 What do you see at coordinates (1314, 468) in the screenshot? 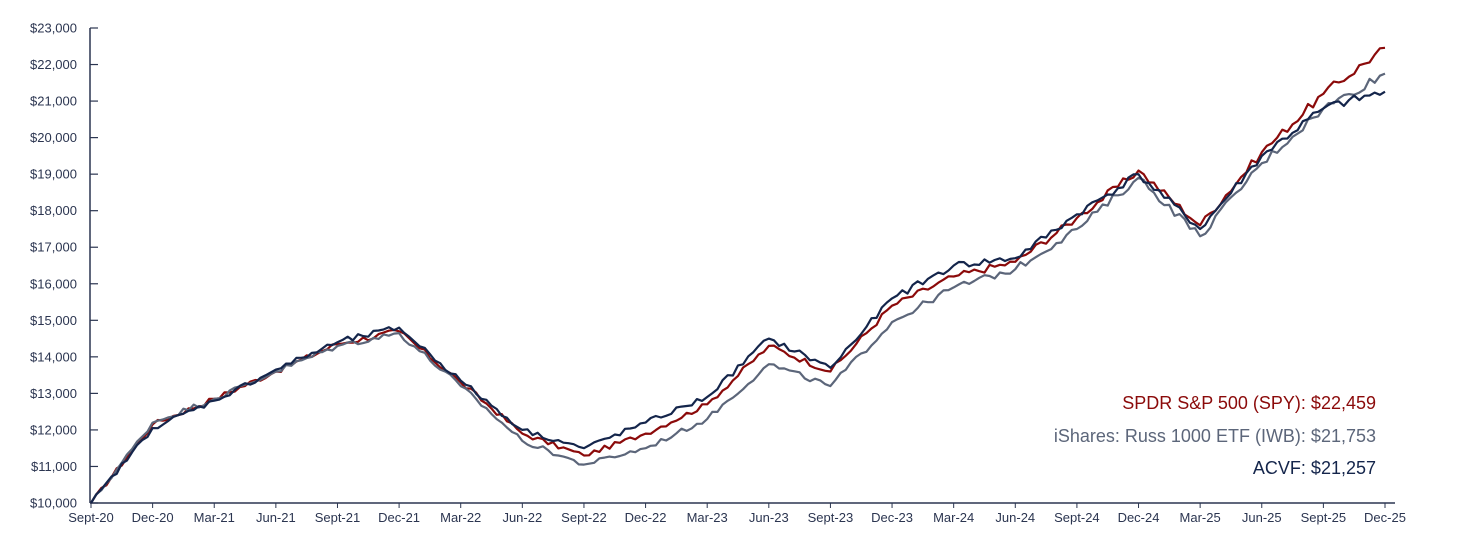
I see `legend-entry: ACVF: $21,257` at bounding box center [1314, 468].